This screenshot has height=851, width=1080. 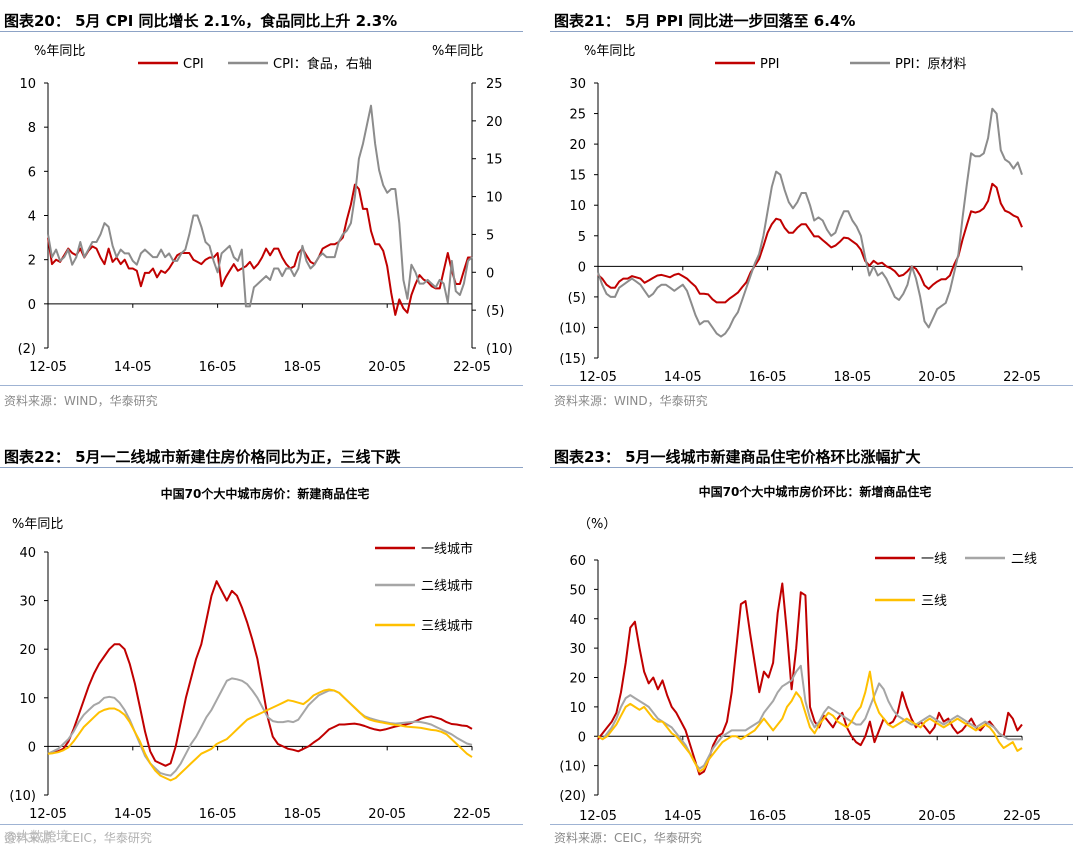 What do you see at coordinates (495, 311) in the screenshot?
I see `y2-tick-label: (5)` at bounding box center [495, 311].